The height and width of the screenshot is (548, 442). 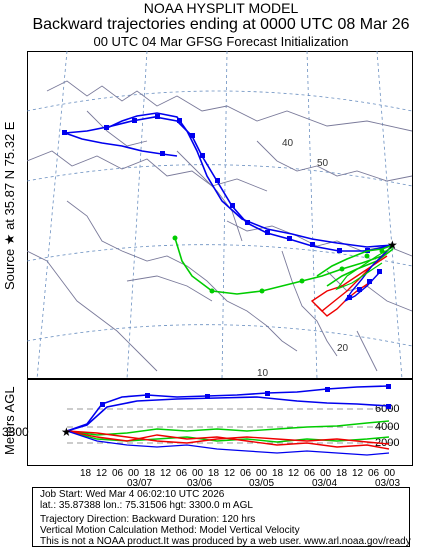 I want to click on info-box, so click(x=221, y=517).